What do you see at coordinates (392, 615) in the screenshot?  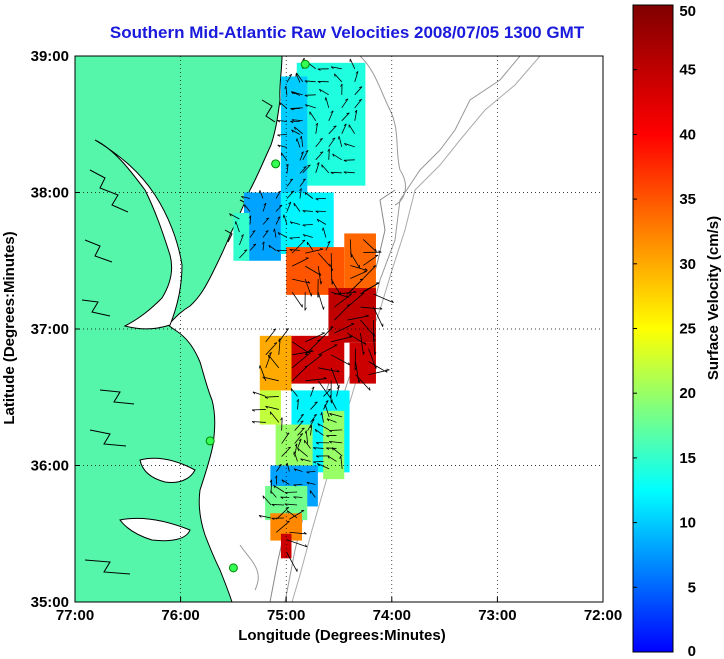 I see `x-tick-label: 74:00` at bounding box center [392, 615].